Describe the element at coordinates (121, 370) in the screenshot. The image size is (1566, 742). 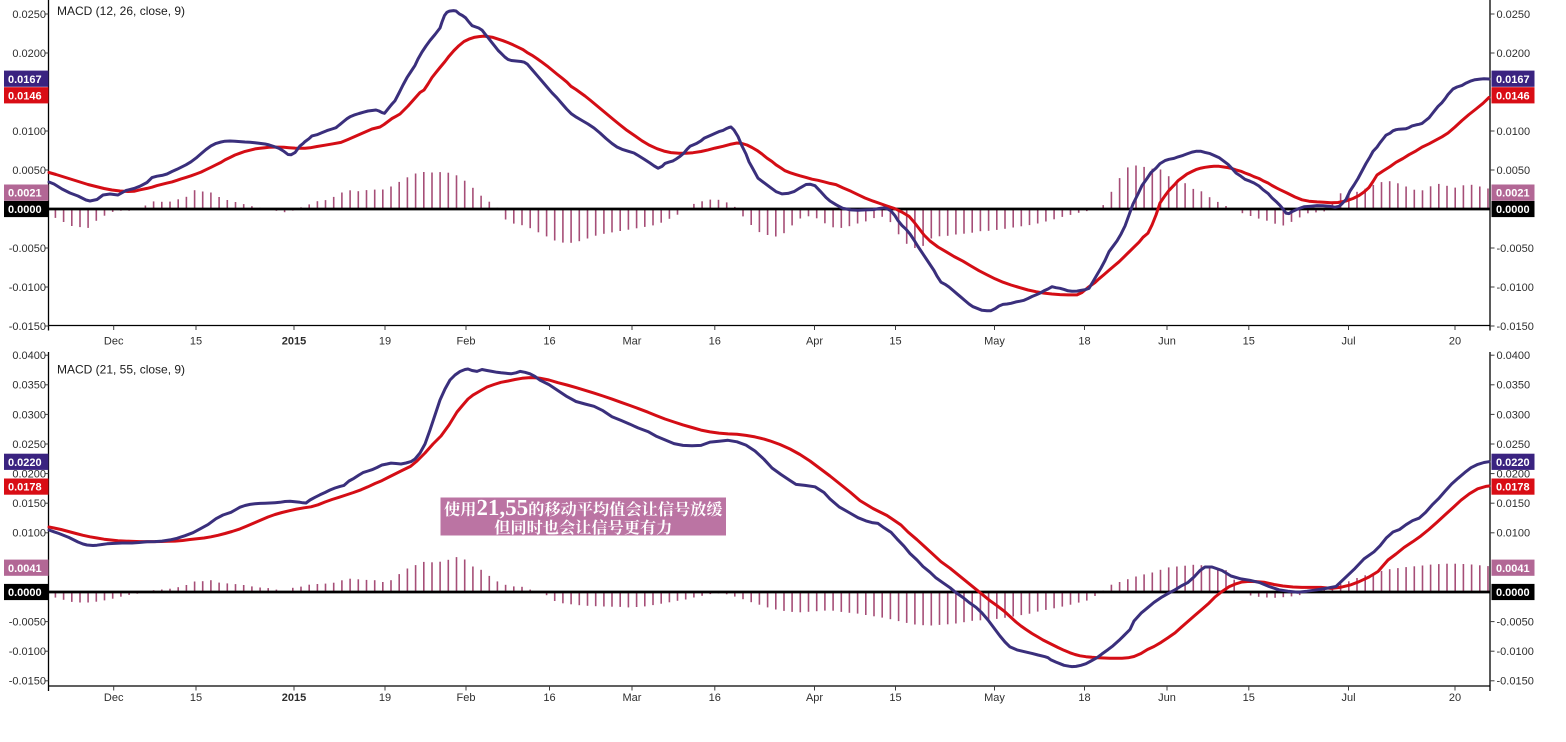
I see `svg-text: MACD (21, 55, close, 9)` at that location.